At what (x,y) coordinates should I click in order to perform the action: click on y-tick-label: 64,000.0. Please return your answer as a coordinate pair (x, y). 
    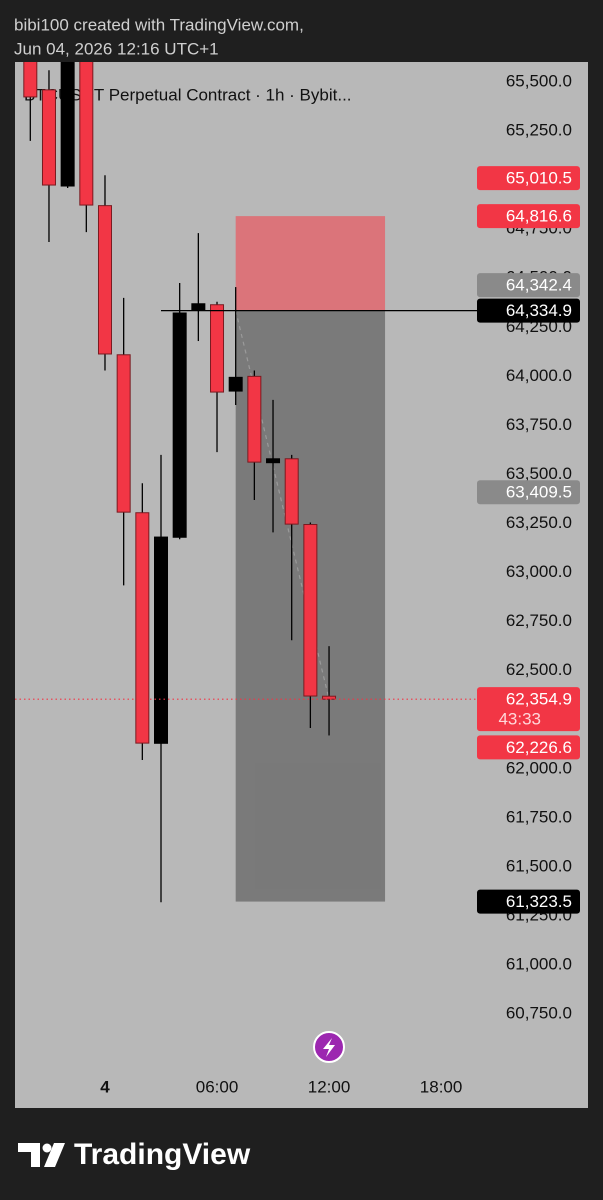
    Looking at the image, I should click on (539, 375).